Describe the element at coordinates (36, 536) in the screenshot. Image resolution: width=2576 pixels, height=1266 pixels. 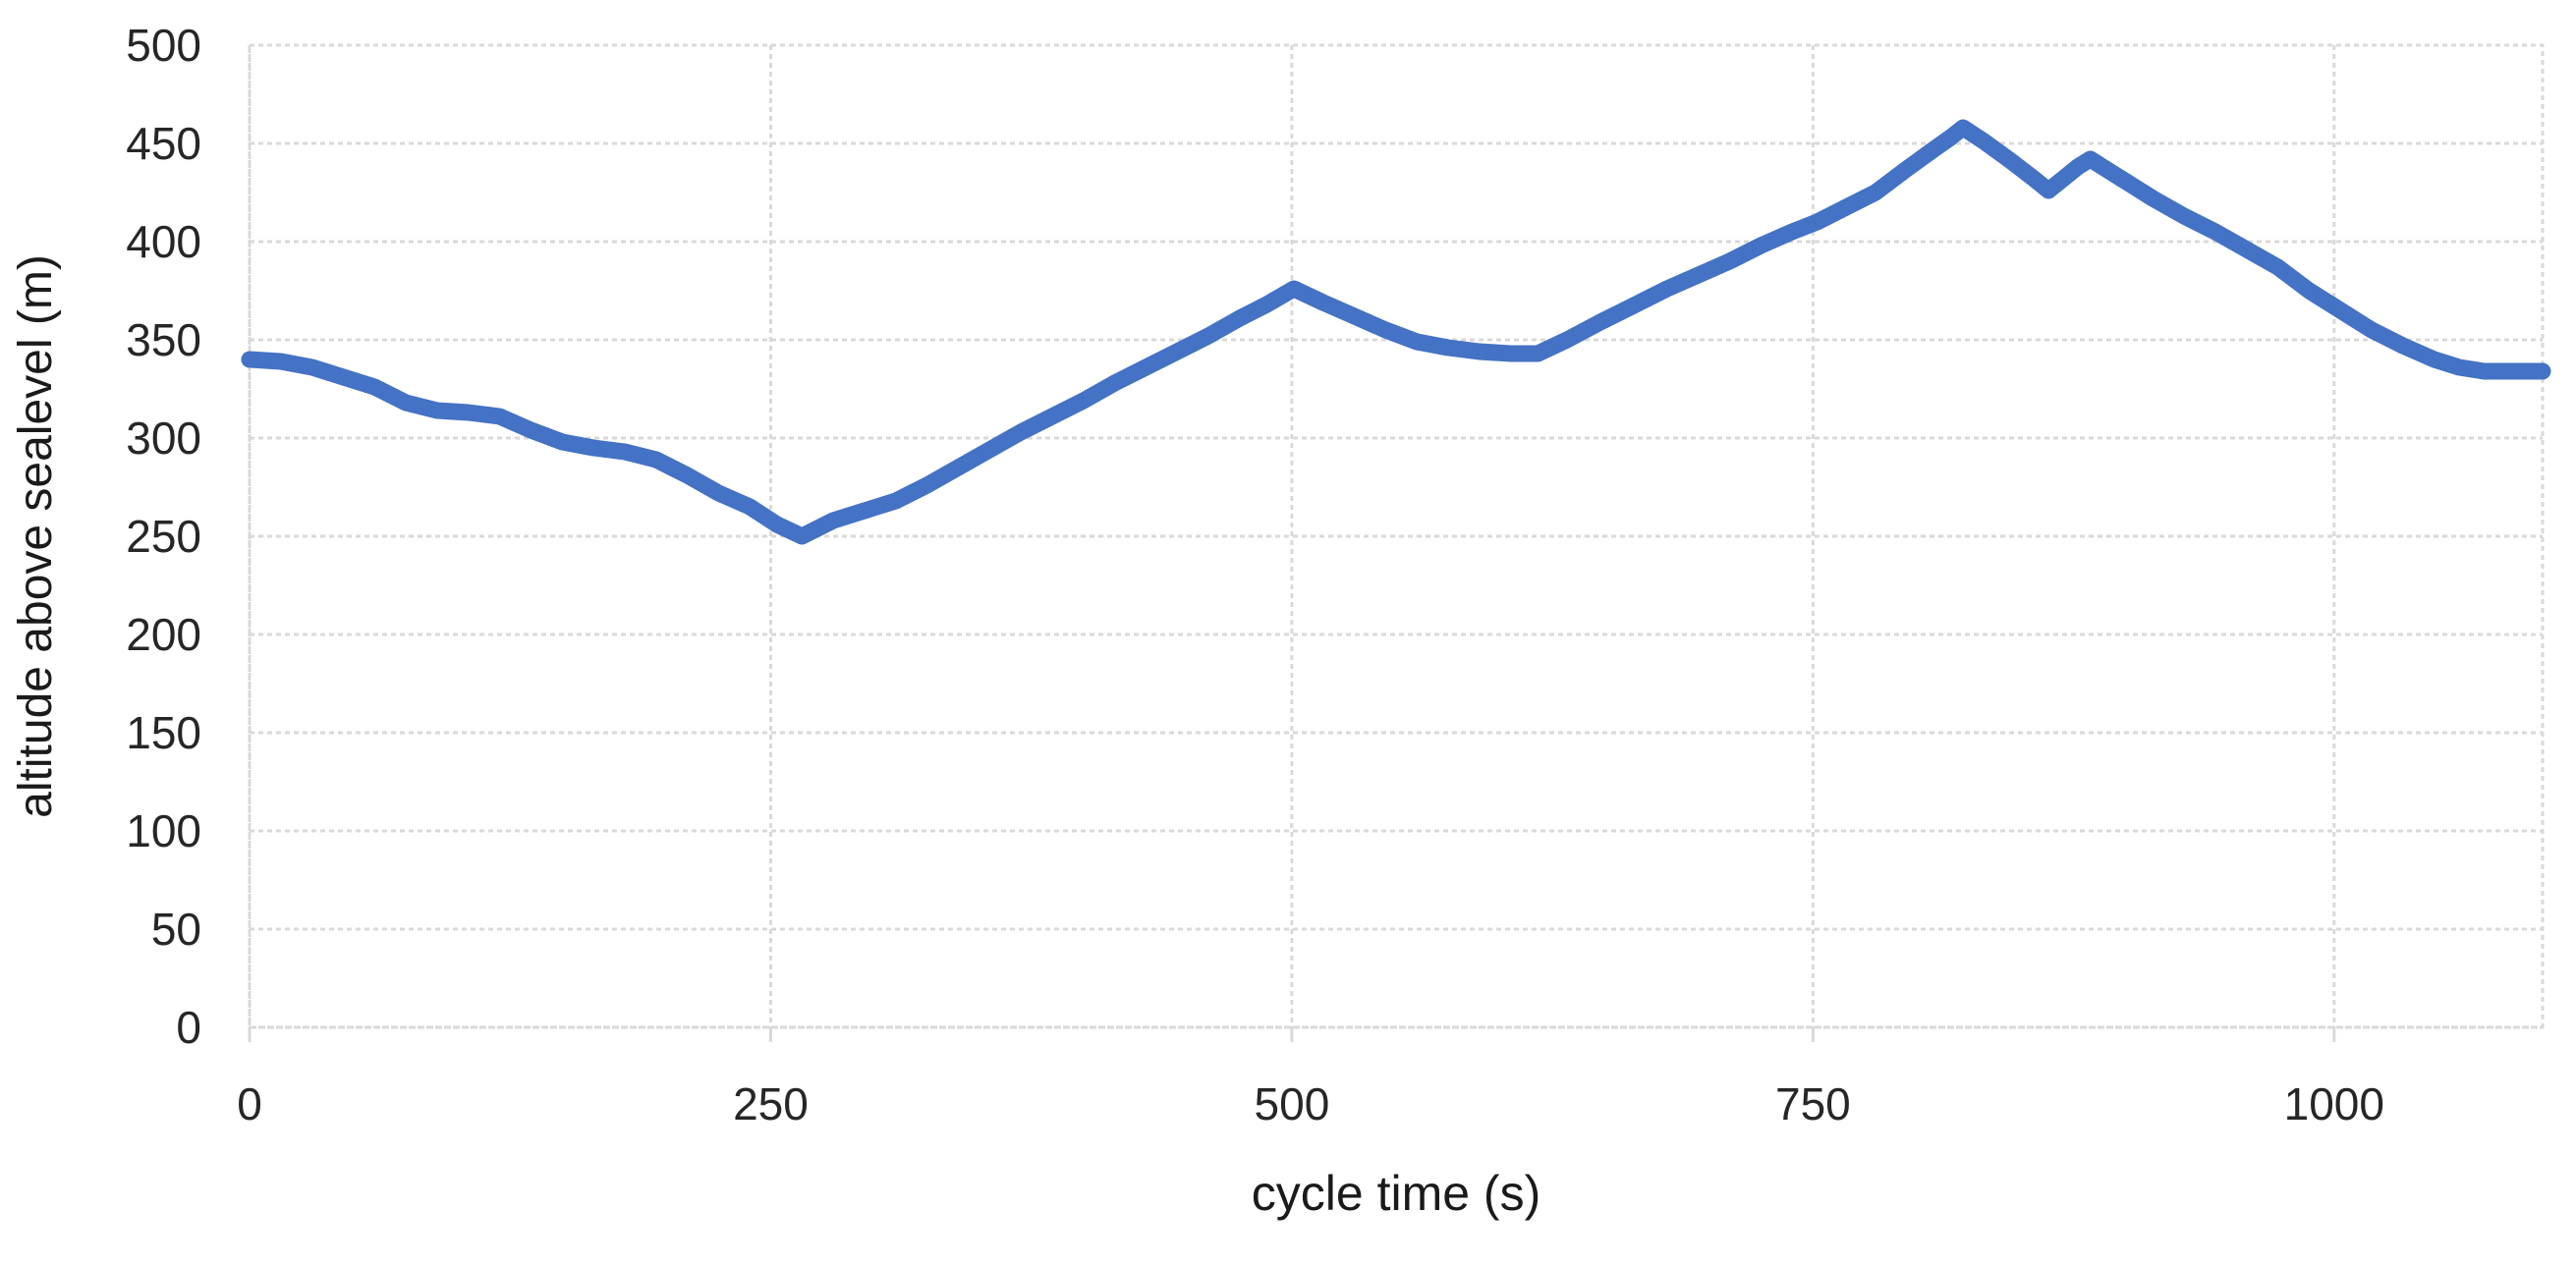
I see `y-axis-title: altitude above sealevel (m)` at that location.